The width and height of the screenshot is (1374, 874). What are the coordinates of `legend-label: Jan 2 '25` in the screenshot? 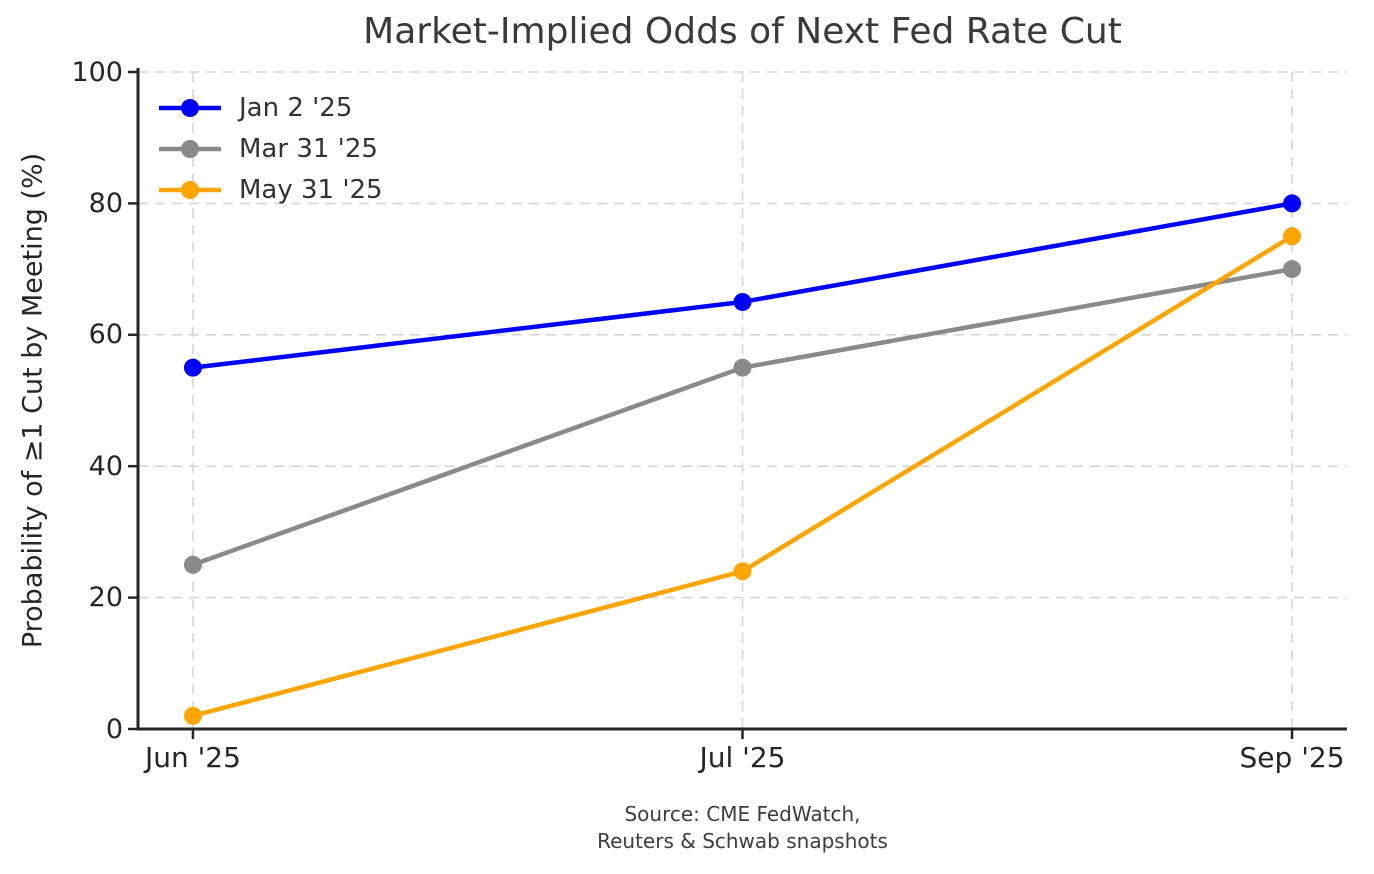 It's located at (296, 107).